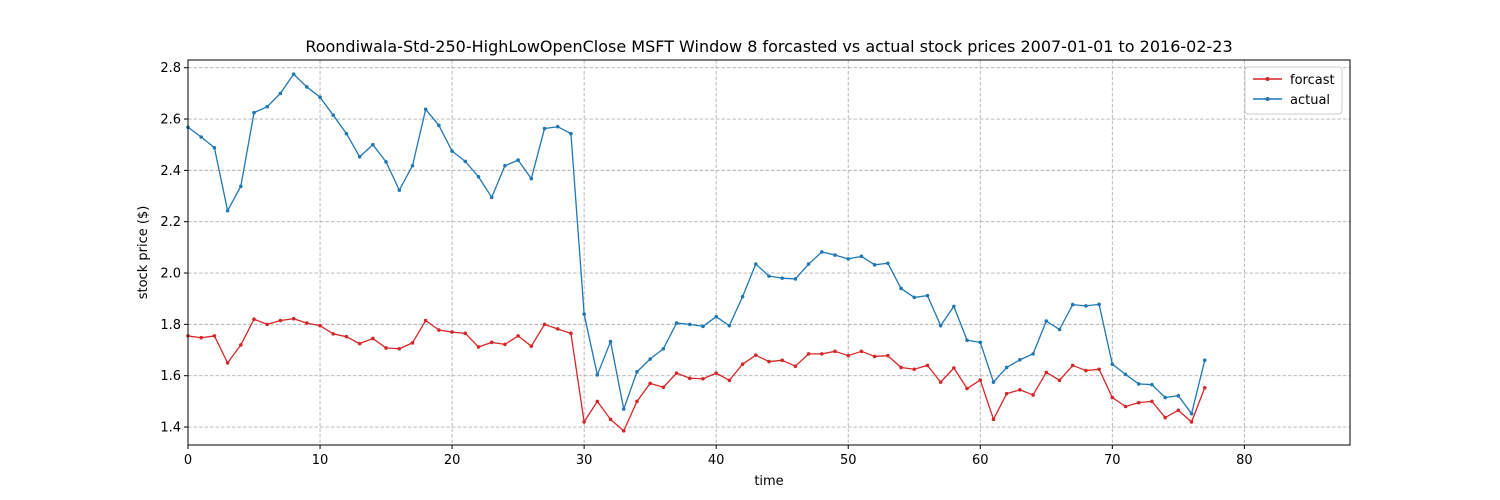 The image size is (1500, 500). What do you see at coordinates (1112, 460) in the screenshot?
I see `x-tick-label: 70` at bounding box center [1112, 460].